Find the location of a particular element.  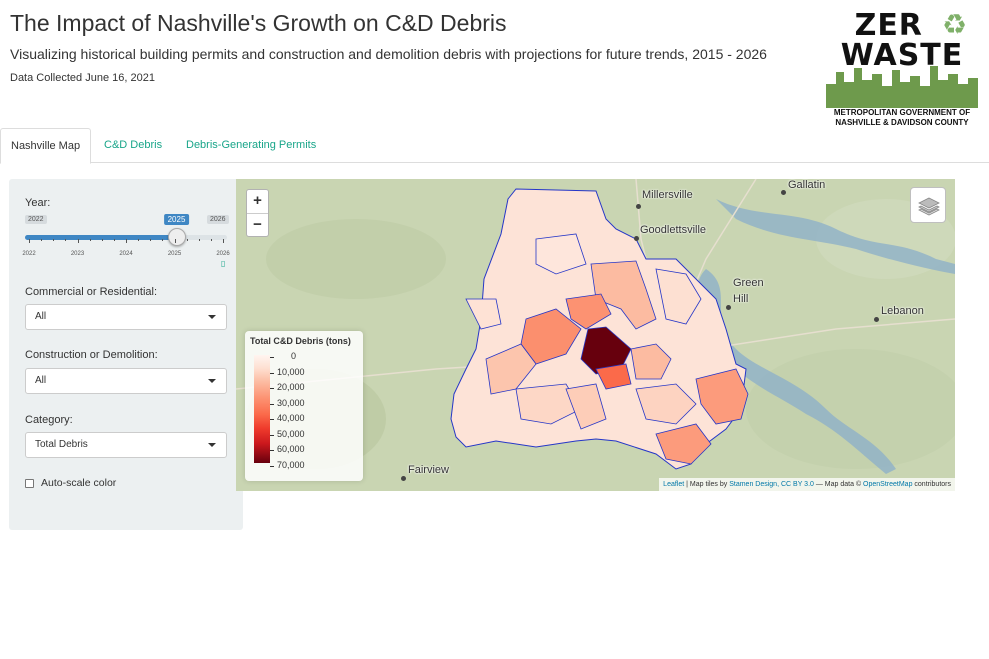

slider-tick-label: 2025 is located at coordinates (174, 254).